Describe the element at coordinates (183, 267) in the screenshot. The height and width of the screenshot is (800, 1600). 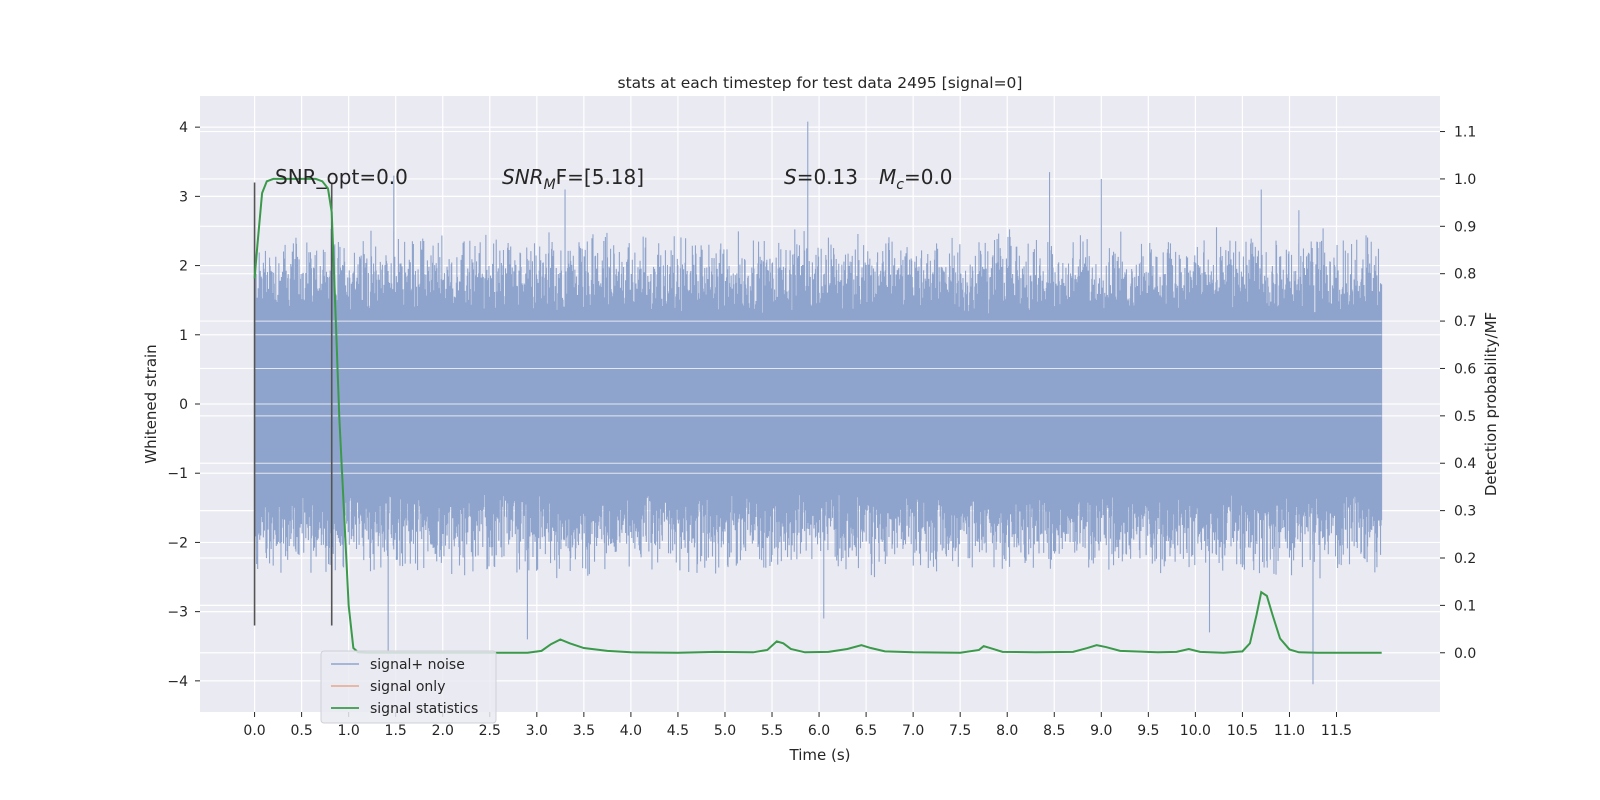
I see `y-tick-label-2: 2` at that location.